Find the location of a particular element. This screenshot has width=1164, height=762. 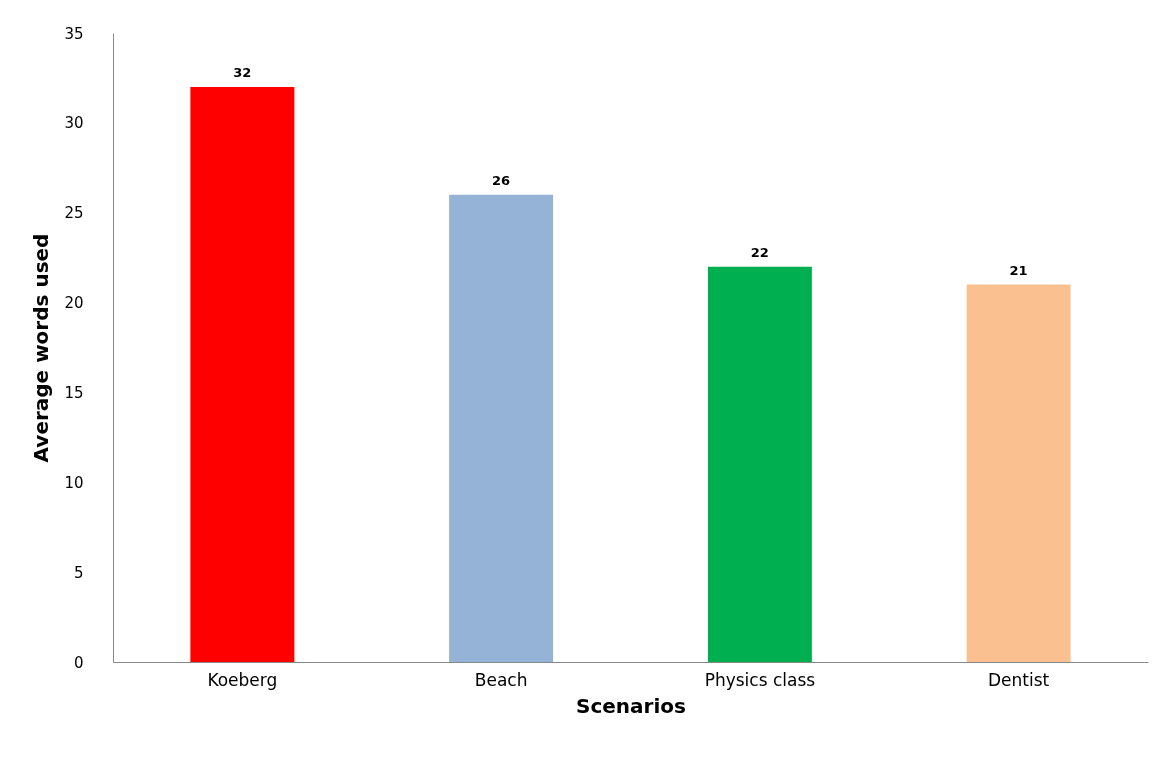

data-label: 32 is located at coordinates (242, 72).